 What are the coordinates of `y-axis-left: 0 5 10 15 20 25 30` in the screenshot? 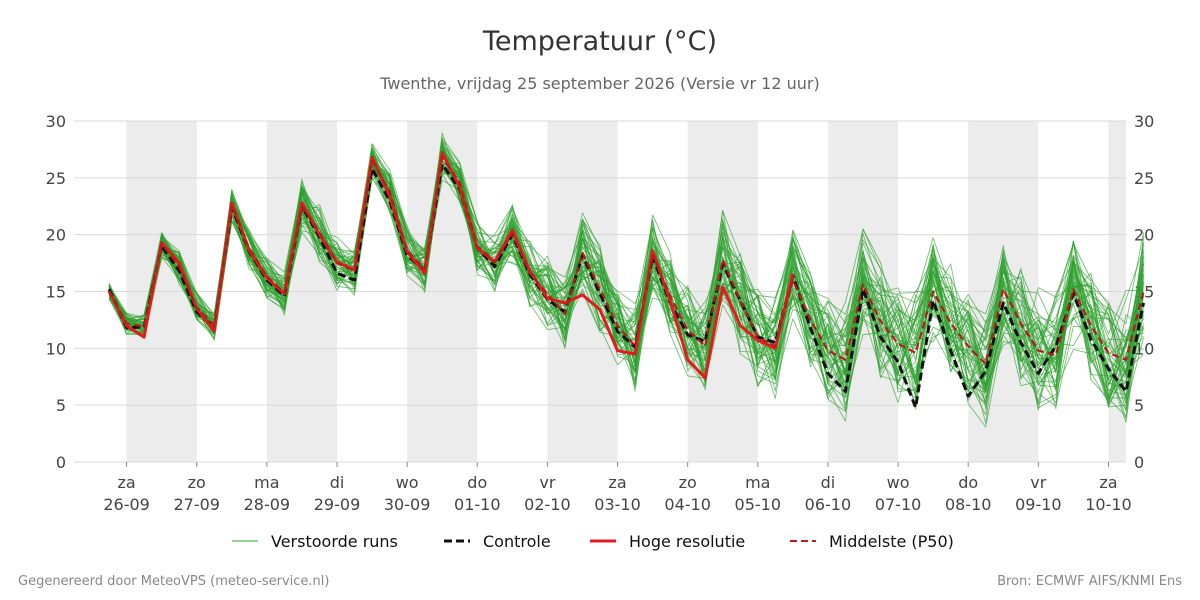 It's located at (56, 292).